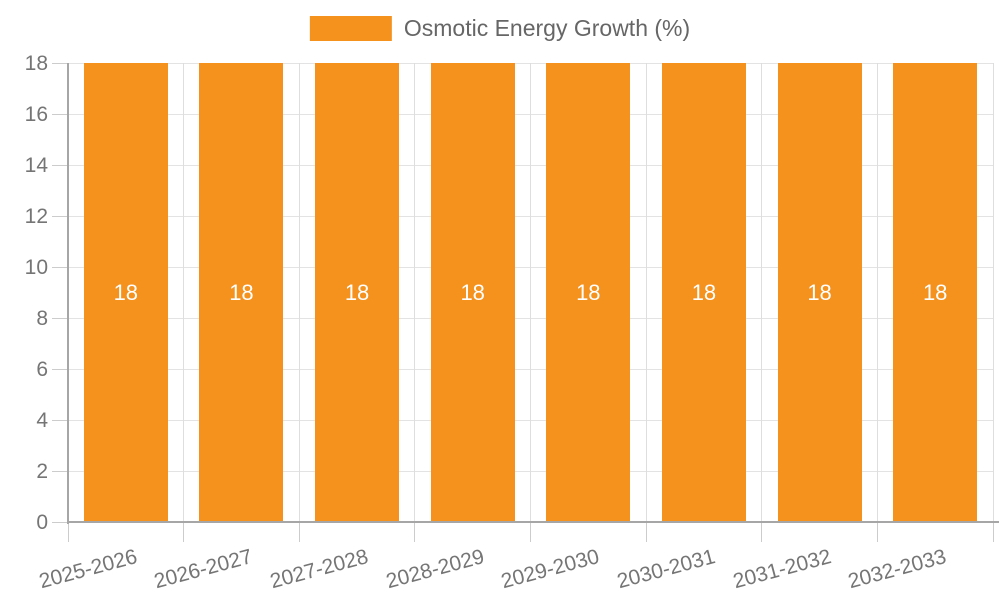  What do you see at coordinates (42, 522) in the screenshot?
I see `y-axis-label: 0` at bounding box center [42, 522].